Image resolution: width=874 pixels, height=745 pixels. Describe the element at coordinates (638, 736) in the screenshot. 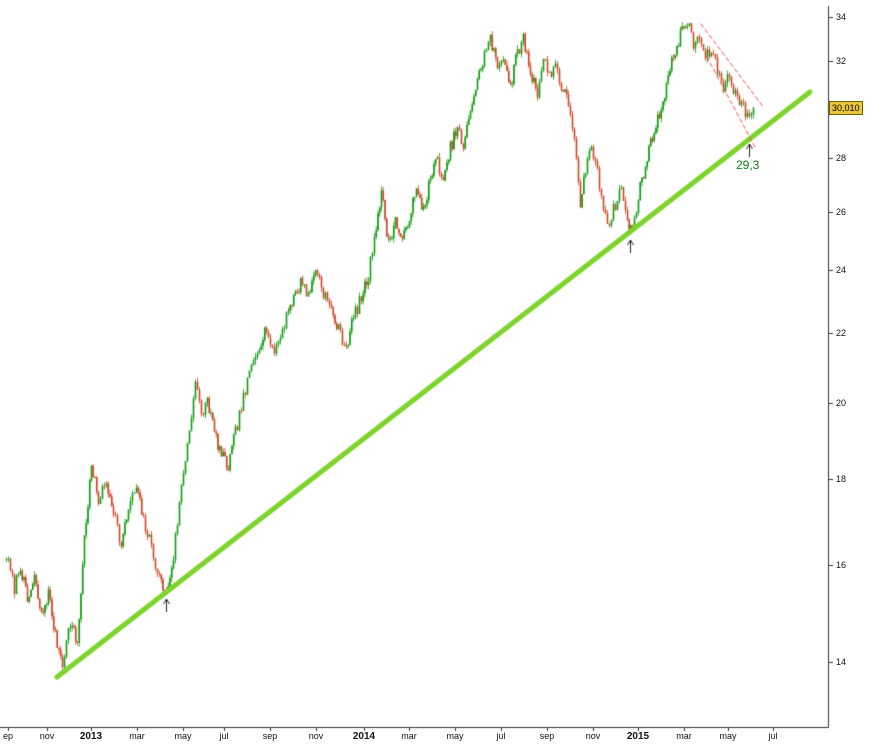

I see `year-tick-label: 2015` at that location.